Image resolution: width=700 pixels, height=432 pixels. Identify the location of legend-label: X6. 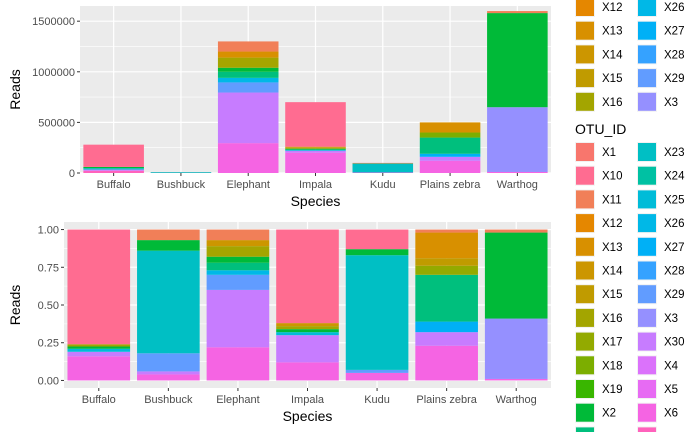
(671, 414).